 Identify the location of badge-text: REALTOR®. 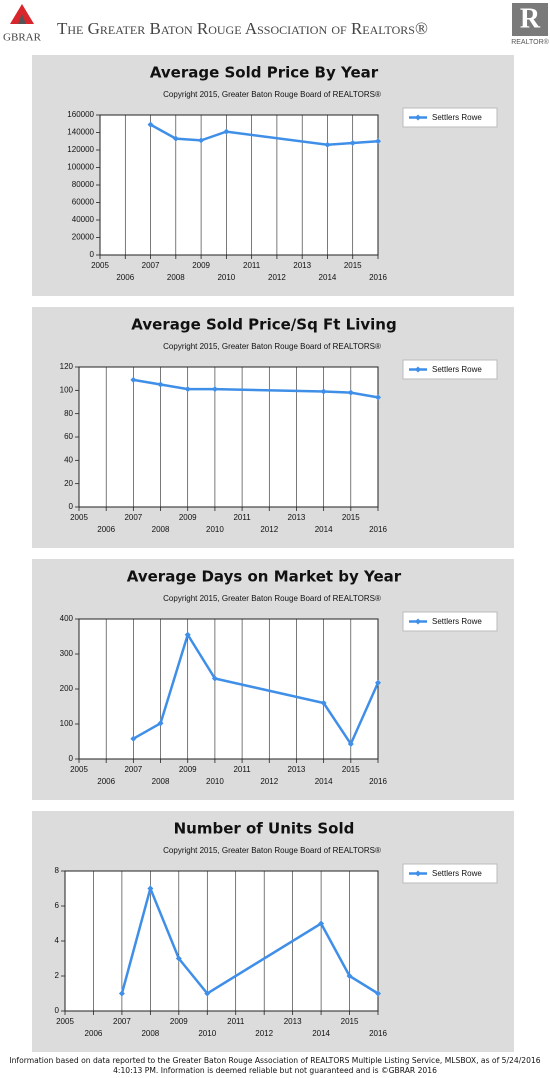
(530, 42).